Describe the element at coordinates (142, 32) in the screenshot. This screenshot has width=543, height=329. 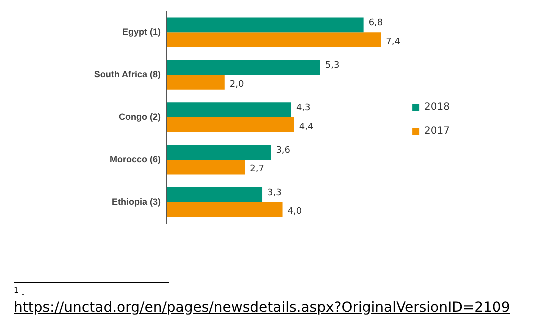
I see `y-tick-label: Egypt (1)` at that location.